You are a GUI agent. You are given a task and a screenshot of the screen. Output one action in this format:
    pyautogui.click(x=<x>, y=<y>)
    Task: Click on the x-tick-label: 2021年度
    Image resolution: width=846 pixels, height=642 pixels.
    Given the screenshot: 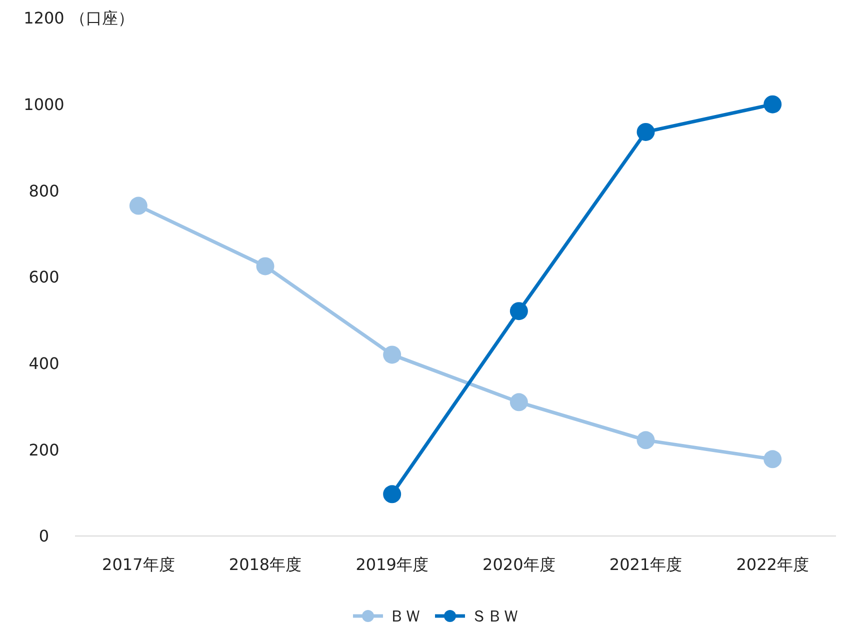 What is the action you would take?
    pyautogui.click(x=645, y=564)
    